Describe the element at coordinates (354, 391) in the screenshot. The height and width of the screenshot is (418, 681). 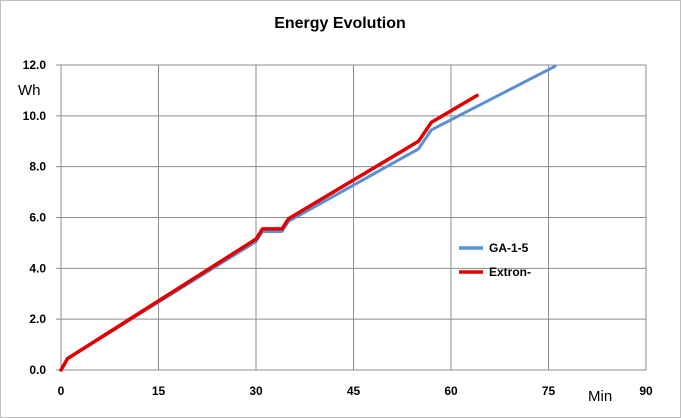
I see `x-tick-label: 45` at that location.